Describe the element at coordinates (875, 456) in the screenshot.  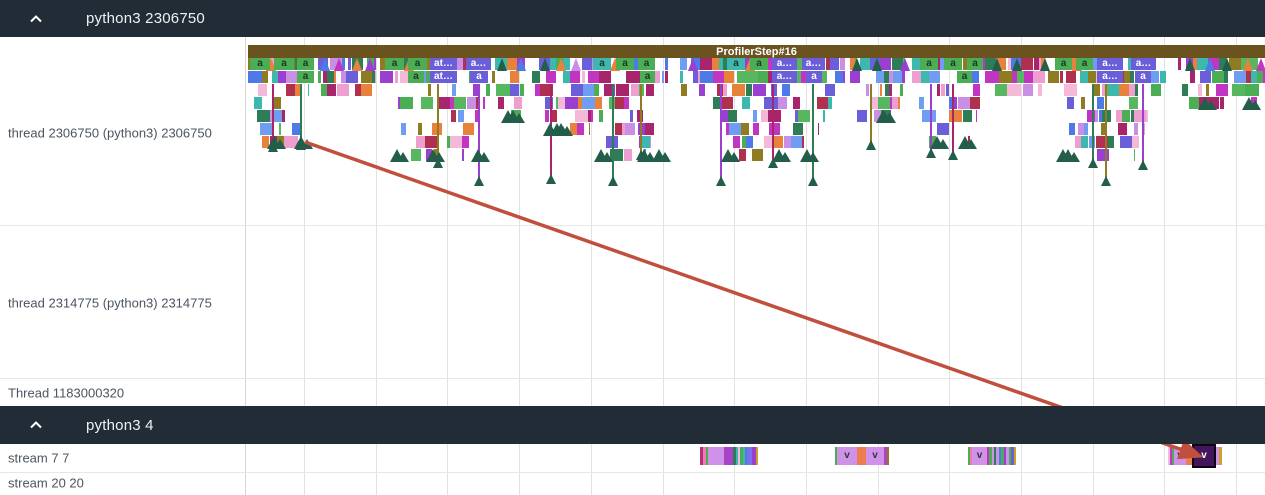
I see `kernel-event: v` at that location.